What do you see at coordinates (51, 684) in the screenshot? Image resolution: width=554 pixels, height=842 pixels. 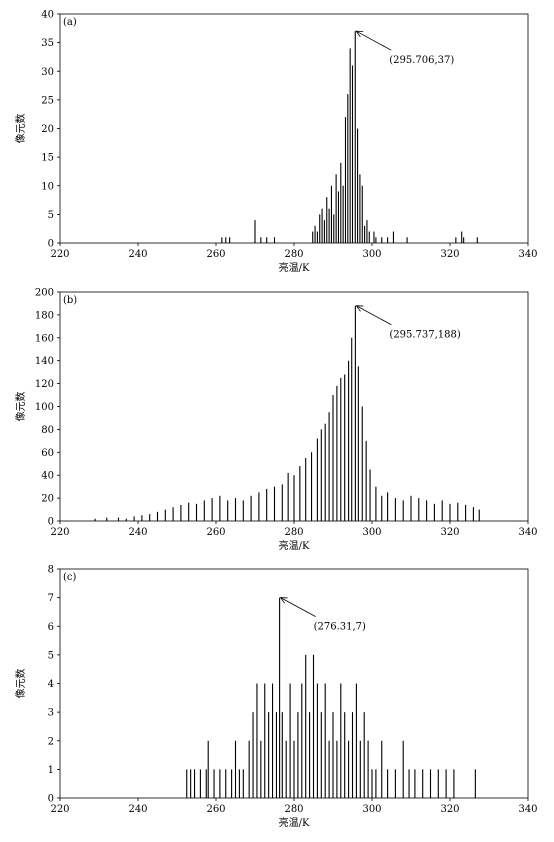 I see `y-tick-label: 4` at bounding box center [51, 684].